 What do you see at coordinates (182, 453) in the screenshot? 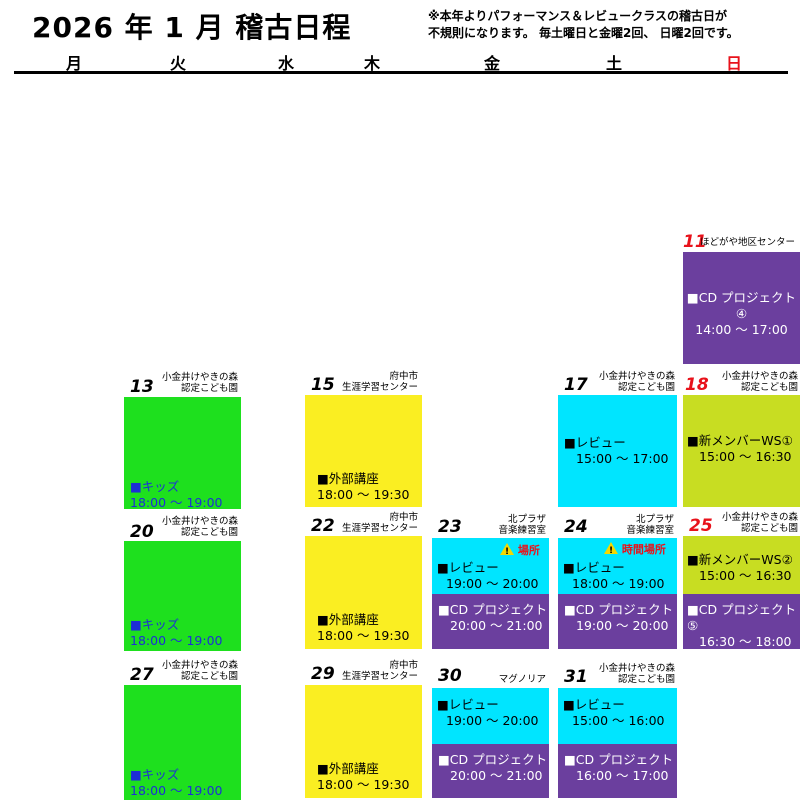
I see `event-kids-13: ■キッズ 18:00 ～ 19:00` at bounding box center [182, 453].